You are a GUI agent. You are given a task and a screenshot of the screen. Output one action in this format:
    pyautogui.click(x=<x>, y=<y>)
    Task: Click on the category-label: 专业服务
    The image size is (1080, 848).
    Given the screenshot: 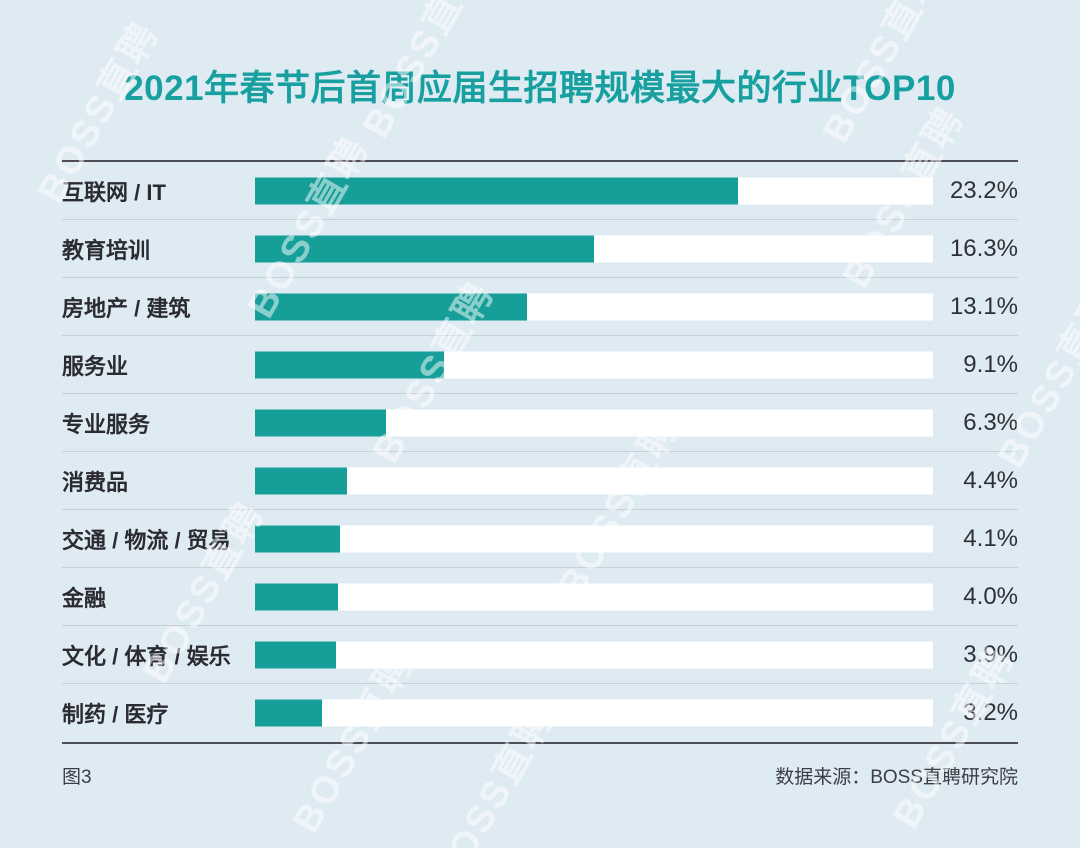 What is the action you would take?
    pyautogui.click(x=106, y=424)
    